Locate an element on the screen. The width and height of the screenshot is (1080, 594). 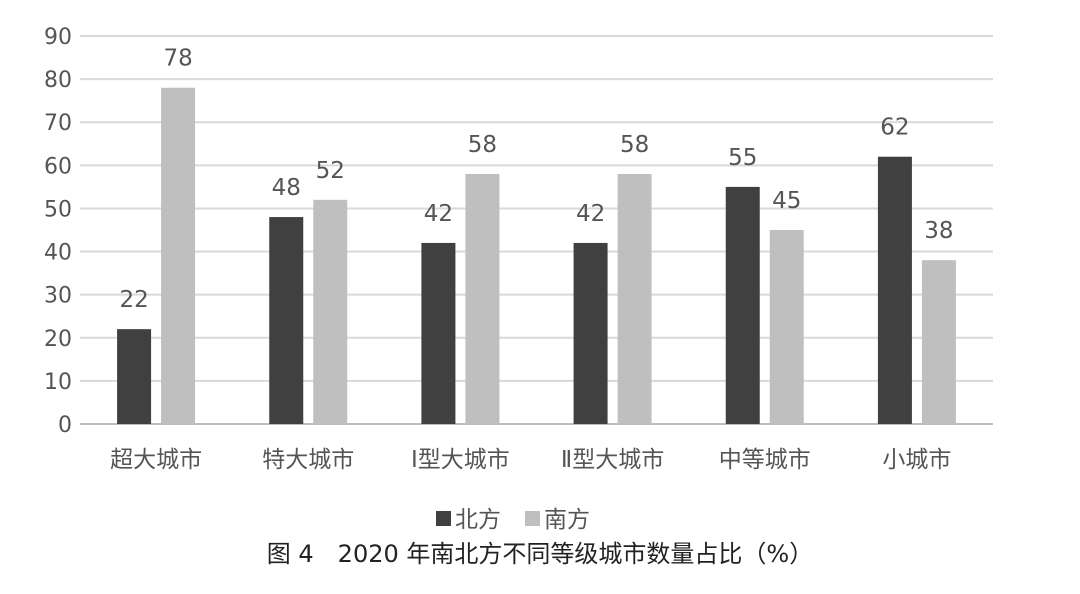
category-label: Ⅱ型大城市 is located at coordinates (612, 460).